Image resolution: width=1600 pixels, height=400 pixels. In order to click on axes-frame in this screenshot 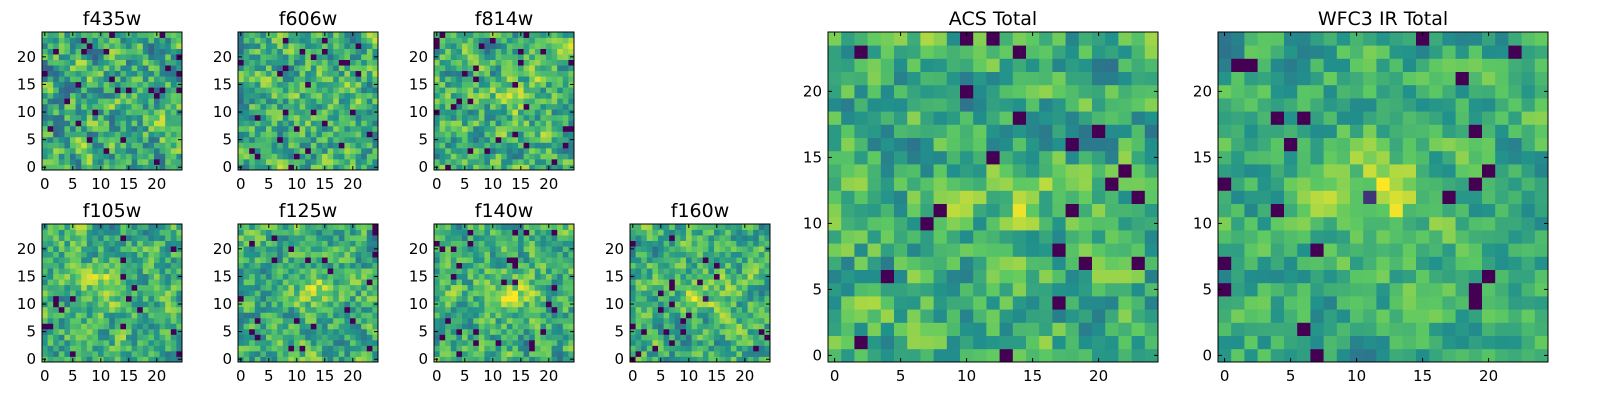, I will do `click(308, 293)`.